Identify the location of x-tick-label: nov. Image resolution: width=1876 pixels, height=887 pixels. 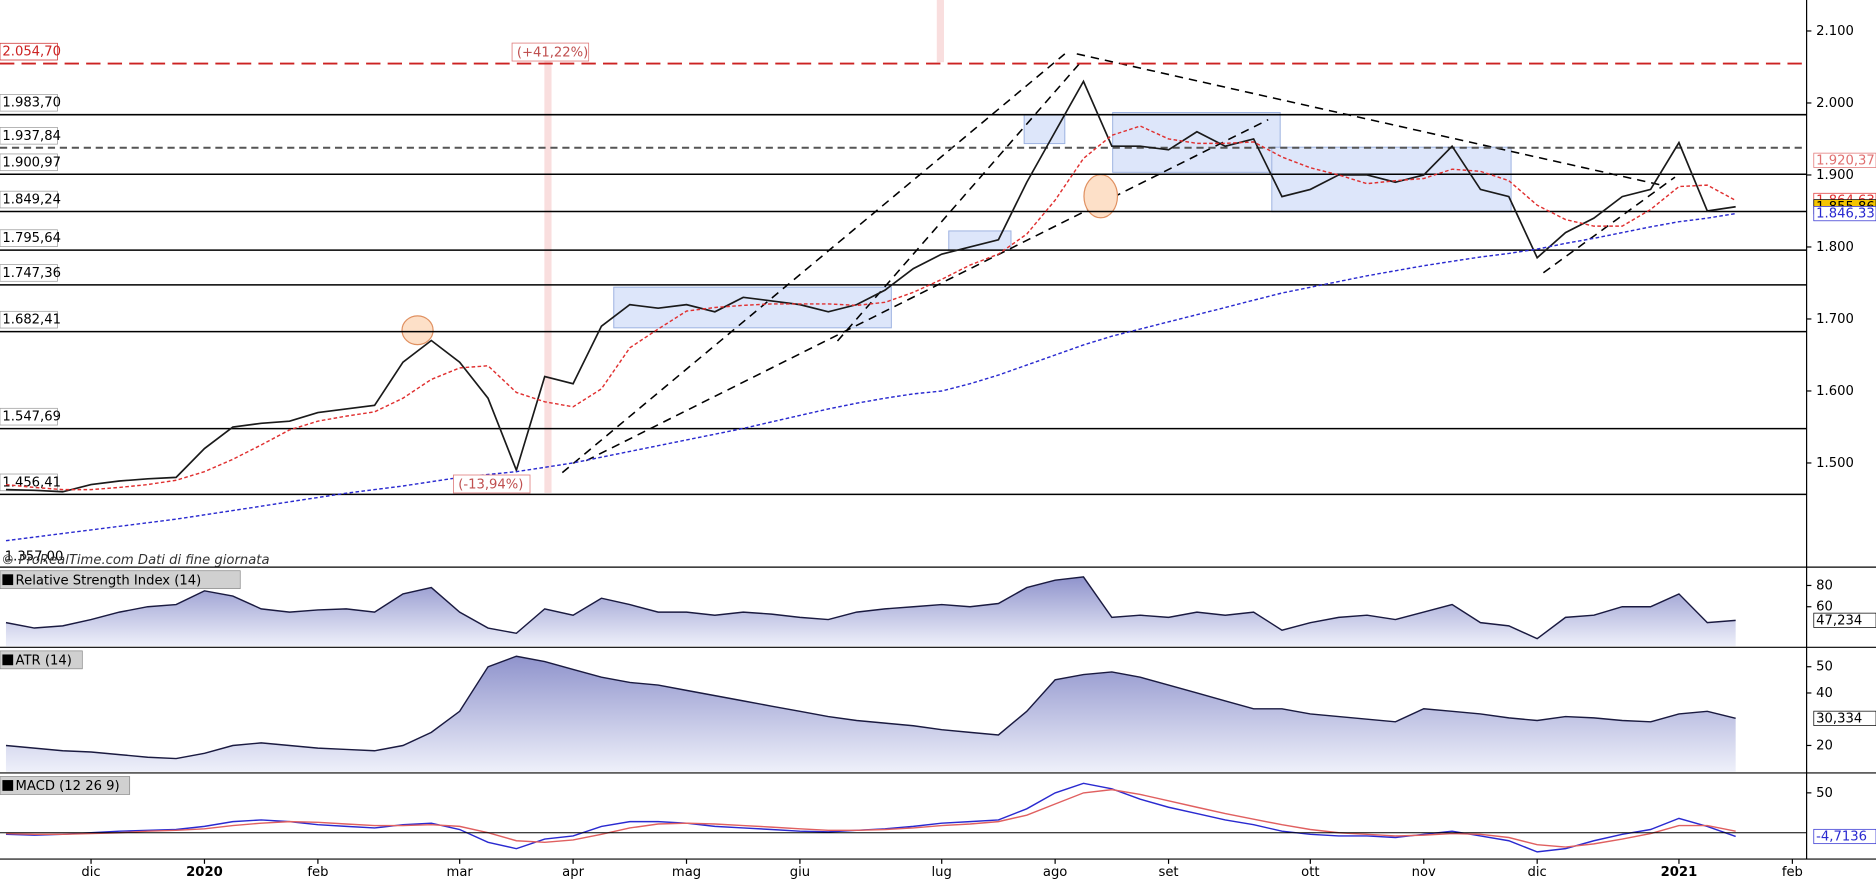
(1424, 872).